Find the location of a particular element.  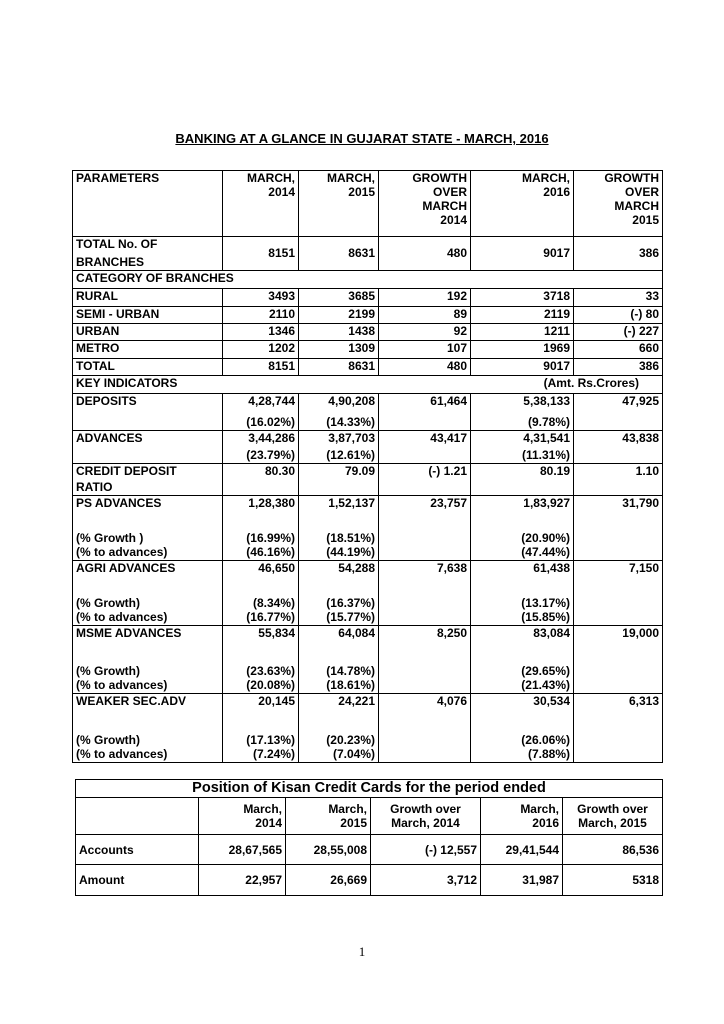

header-cell: MARCH, 2014 is located at coordinates (260, 203).